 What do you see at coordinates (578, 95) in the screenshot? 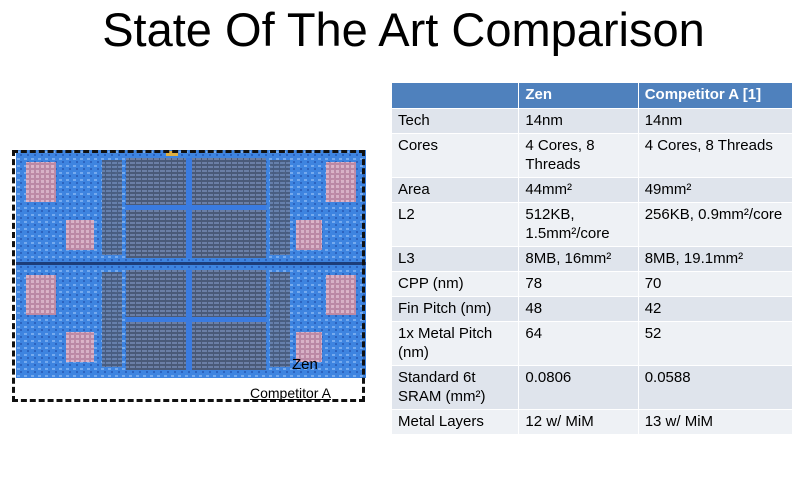
I see `header-zen: Zen` at bounding box center [578, 95].